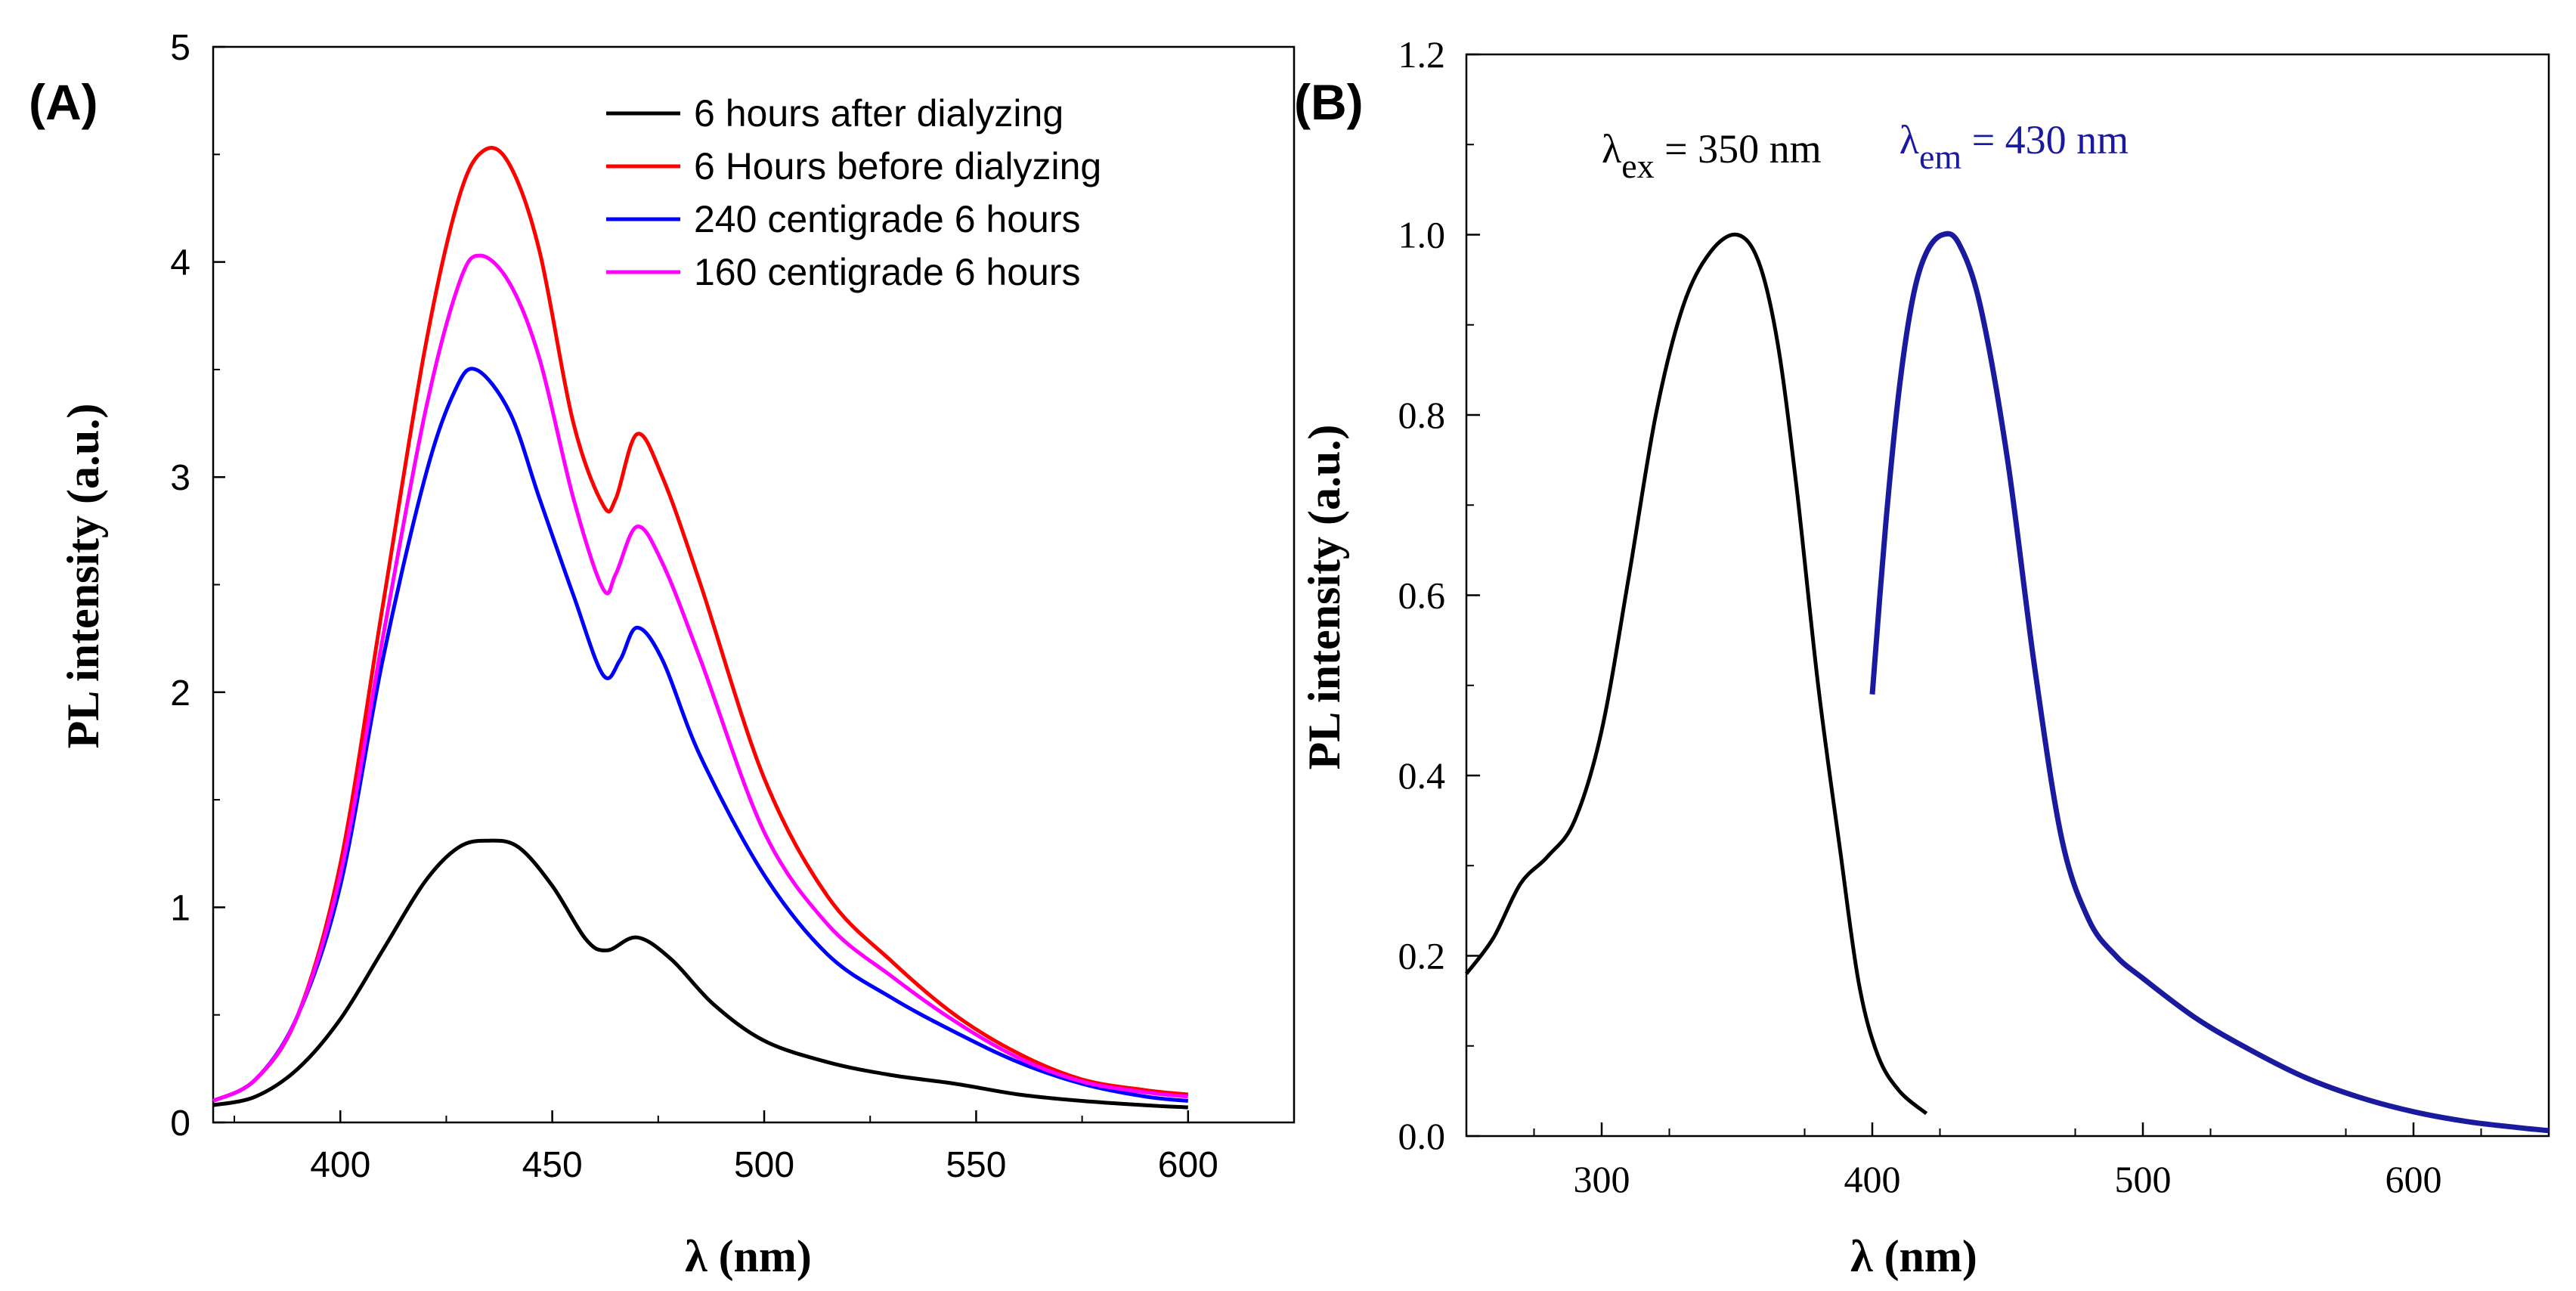 The image size is (2576, 1291). I want to click on panel-b-y-tick-label: 0.0, so click(1422, 1136).